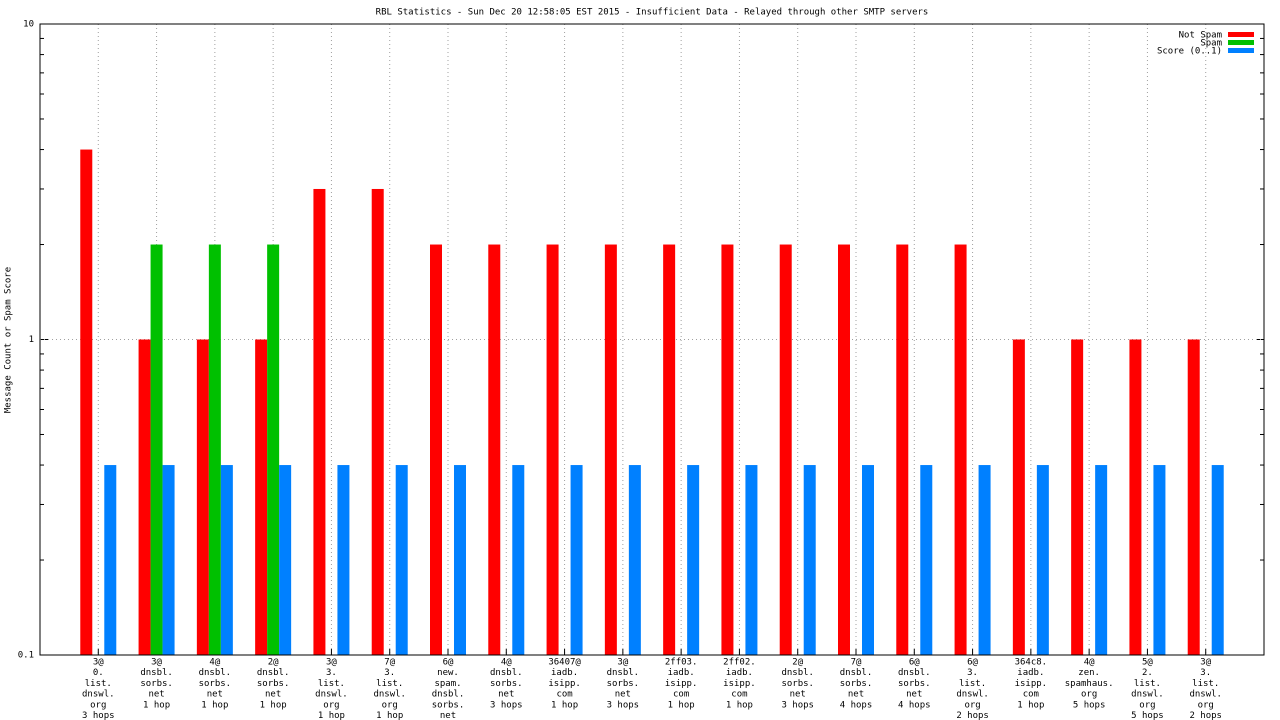 The height and width of the screenshot is (720, 1280). What do you see at coordinates (856, 663) in the screenshot?
I see `x-tick-label: 7@` at bounding box center [856, 663].